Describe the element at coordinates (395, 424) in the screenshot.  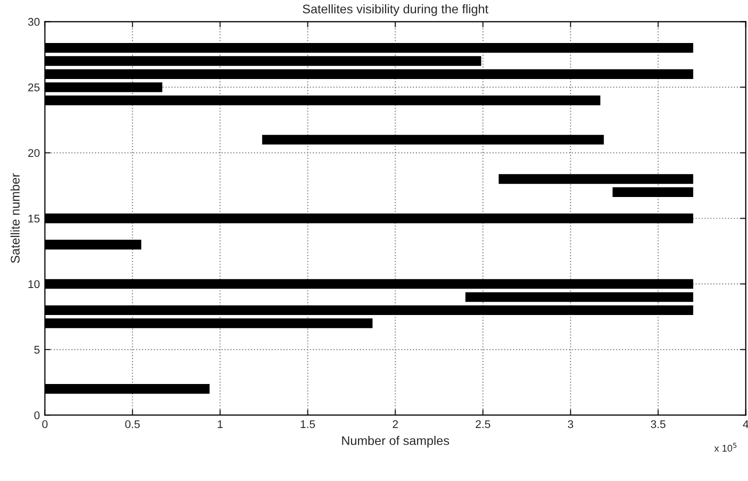
I see `x-tick-label: 2` at that location.